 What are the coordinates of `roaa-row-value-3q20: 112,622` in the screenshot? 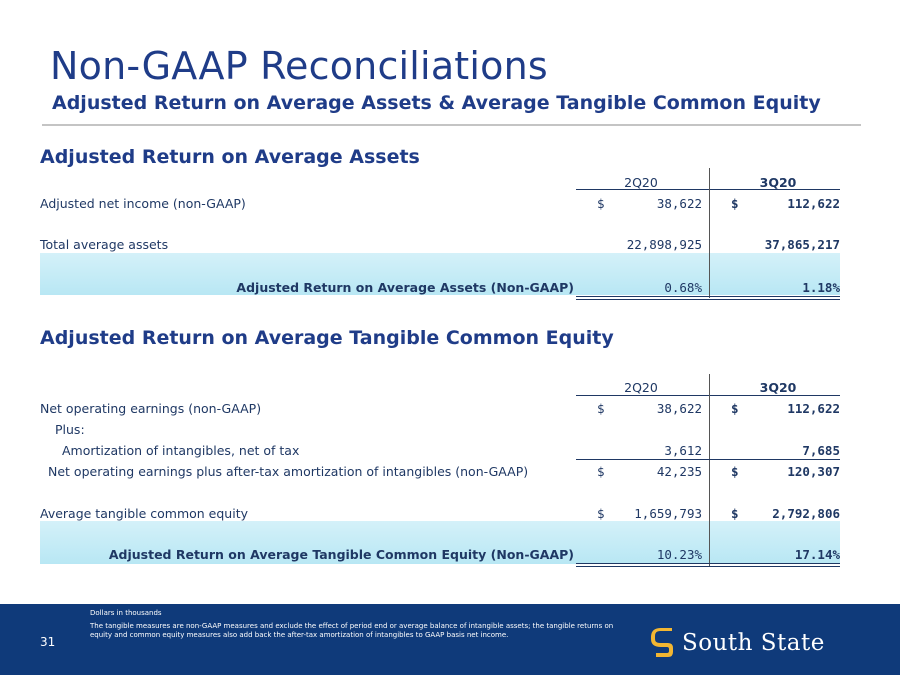 It's located at (813, 203).